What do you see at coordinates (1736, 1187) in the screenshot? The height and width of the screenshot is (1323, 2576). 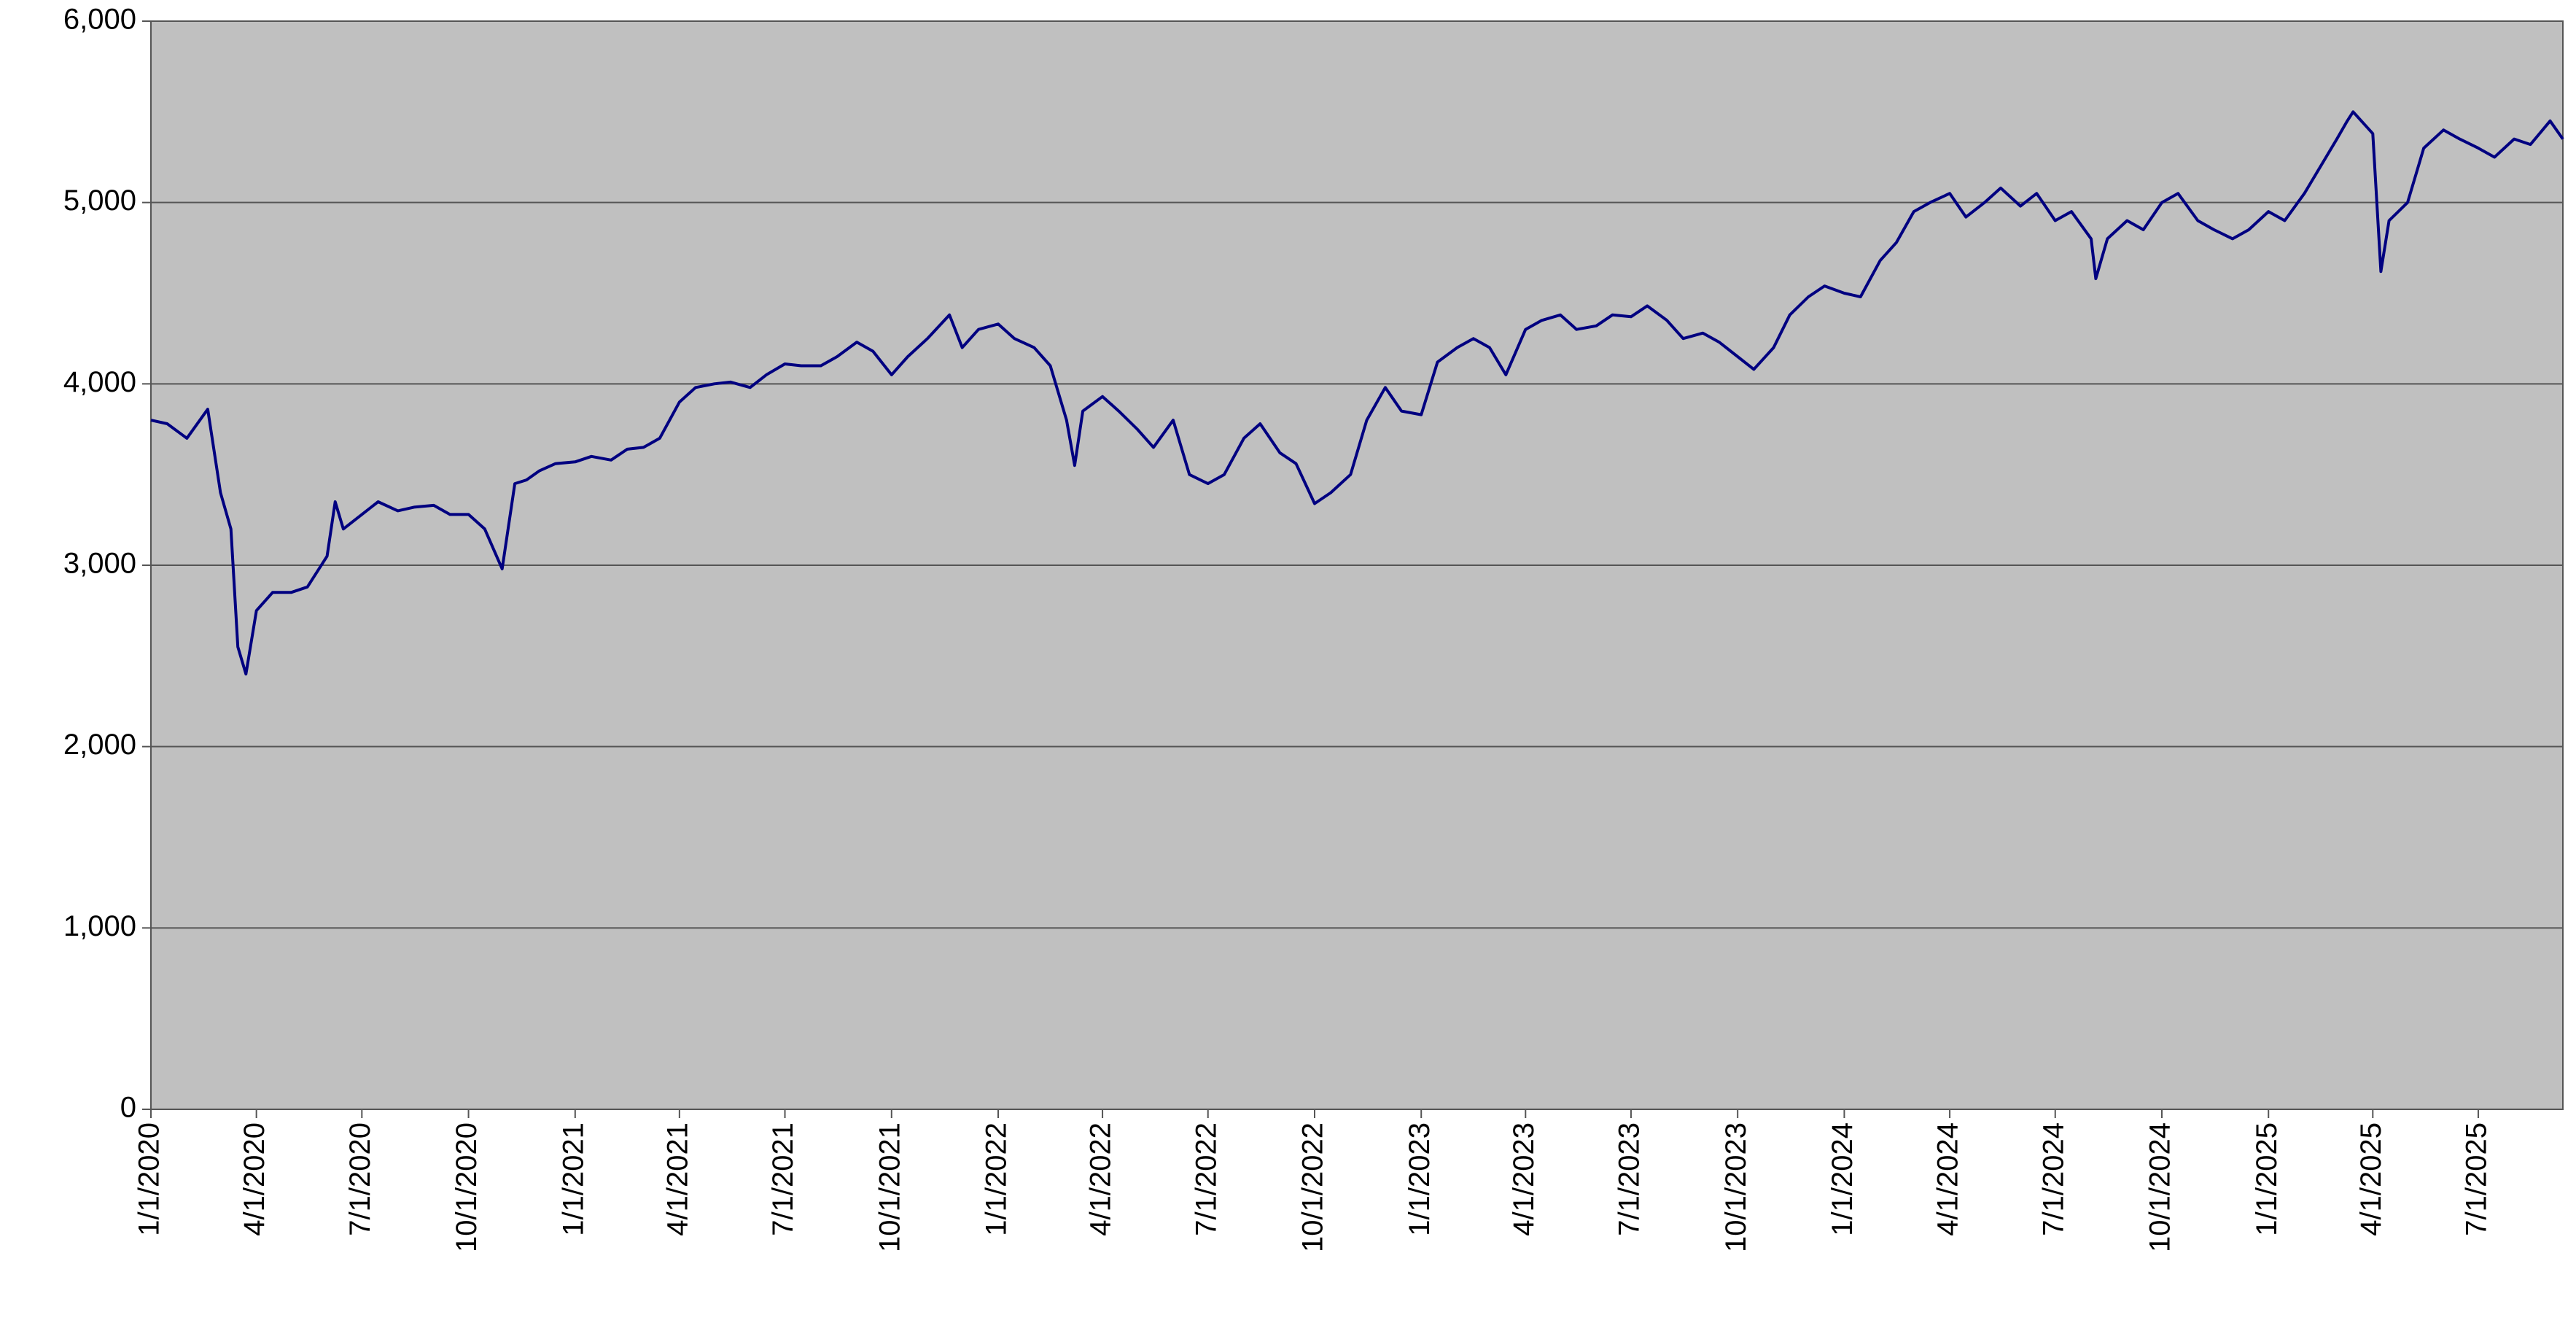 I see `x-tick-label: 10/1/2023` at bounding box center [1736, 1187].